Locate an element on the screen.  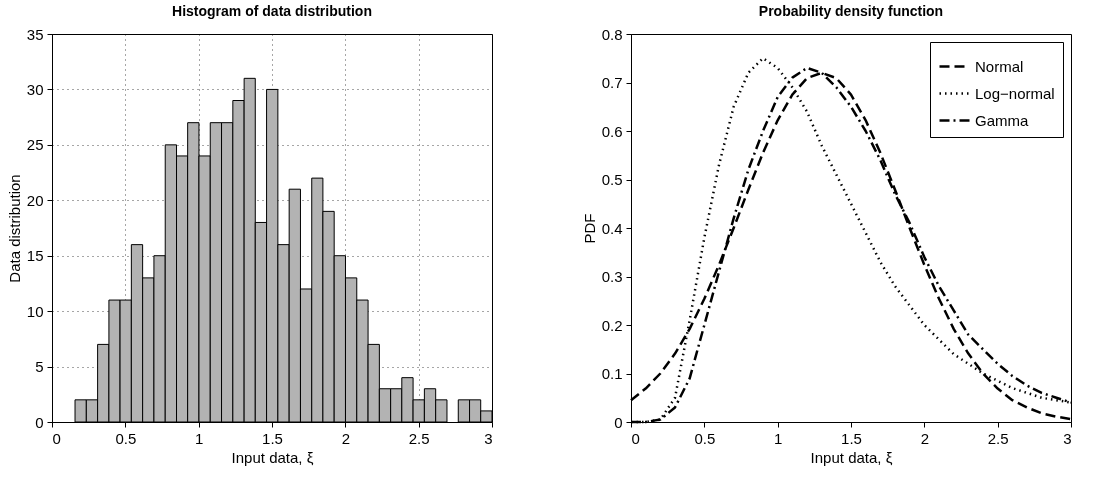
y-axis-title: PDF is located at coordinates (589, 228).